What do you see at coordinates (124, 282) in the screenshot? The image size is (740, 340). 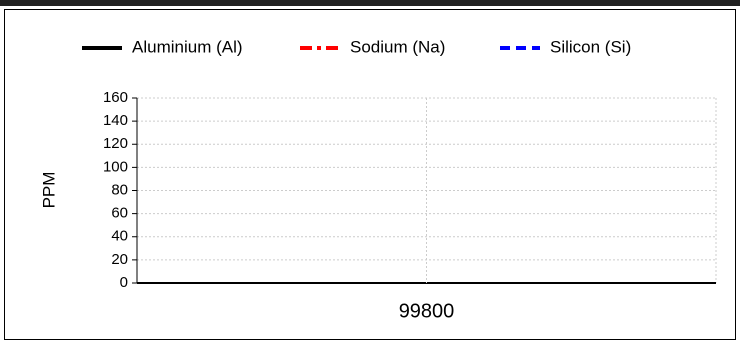 I see `y-tick-label: 0` at bounding box center [124, 282].